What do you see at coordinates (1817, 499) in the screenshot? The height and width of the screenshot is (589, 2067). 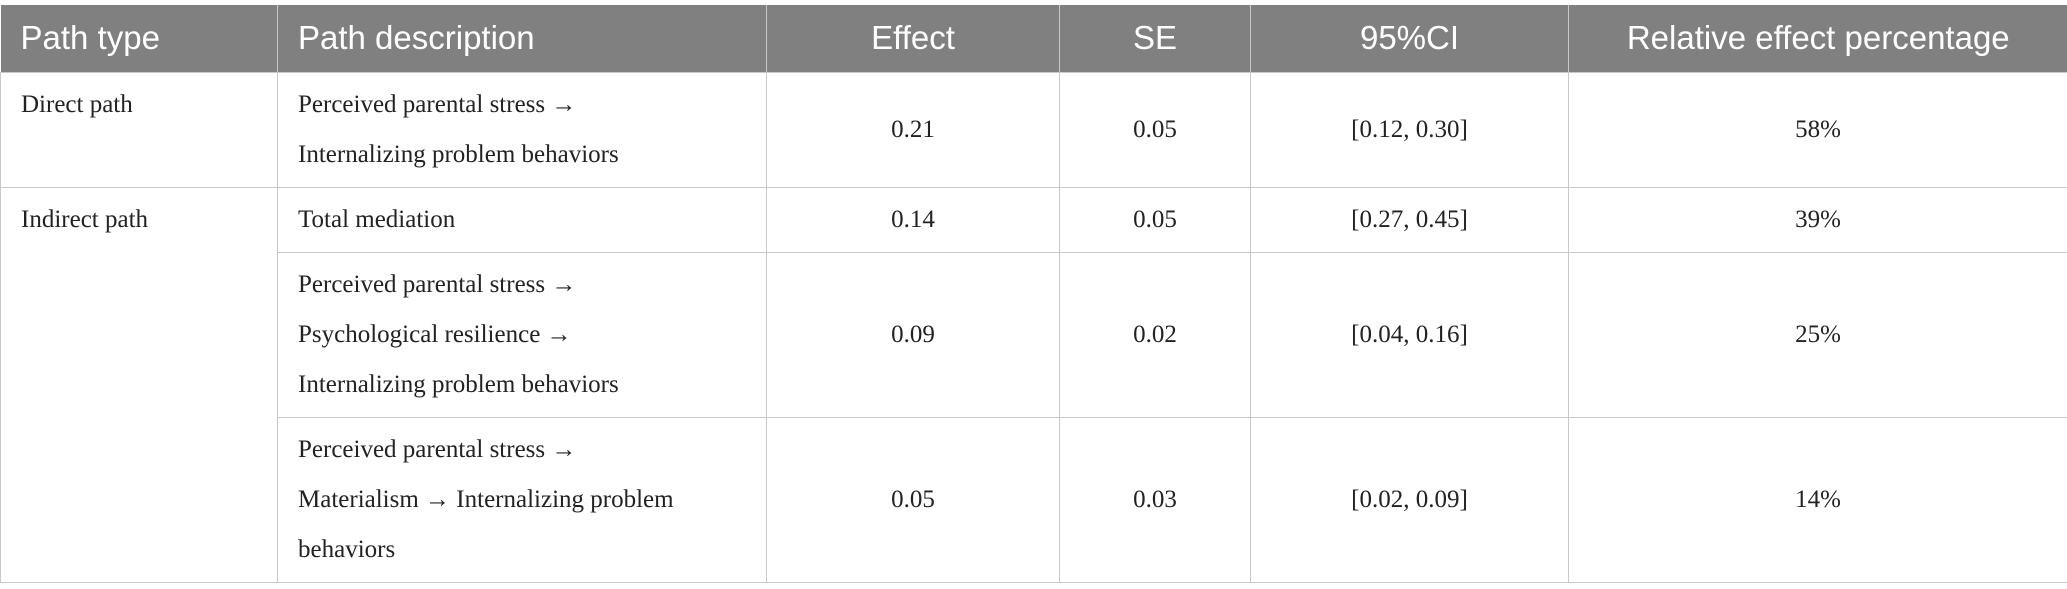 I see `relative-effect-cell: 14%` at bounding box center [1817, 499].